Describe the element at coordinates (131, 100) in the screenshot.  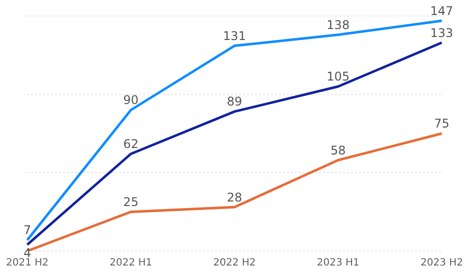
I see `data-label: 90` at that location.